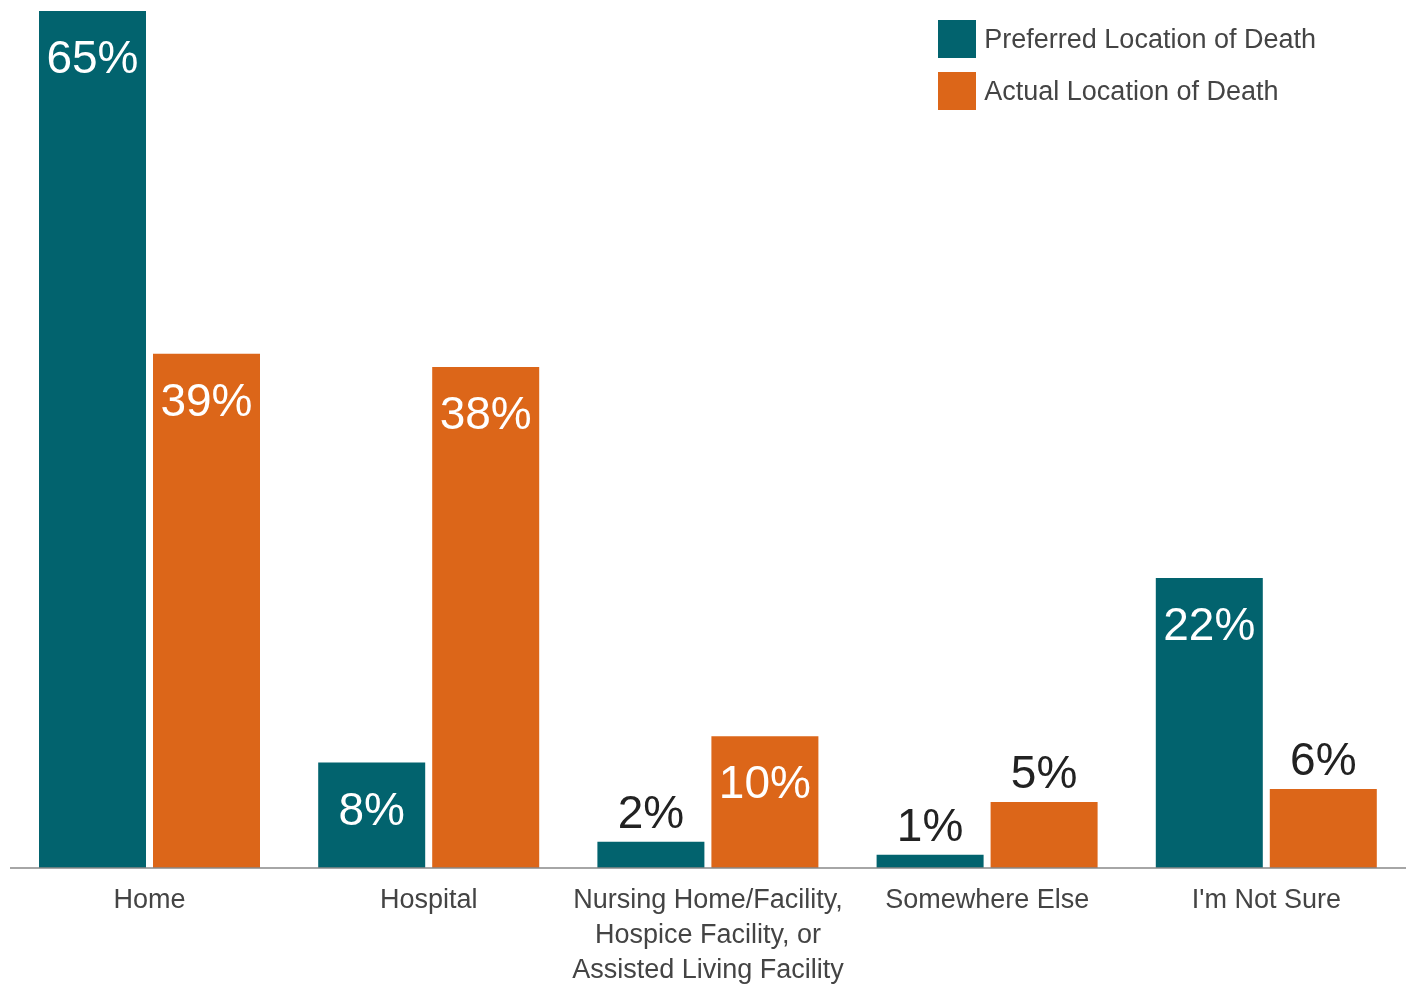  What do you see at coordinates (987, 899) in the screenshot?
I see `x-tick-label: Somewhere Else` at bounding box center [987, 899].